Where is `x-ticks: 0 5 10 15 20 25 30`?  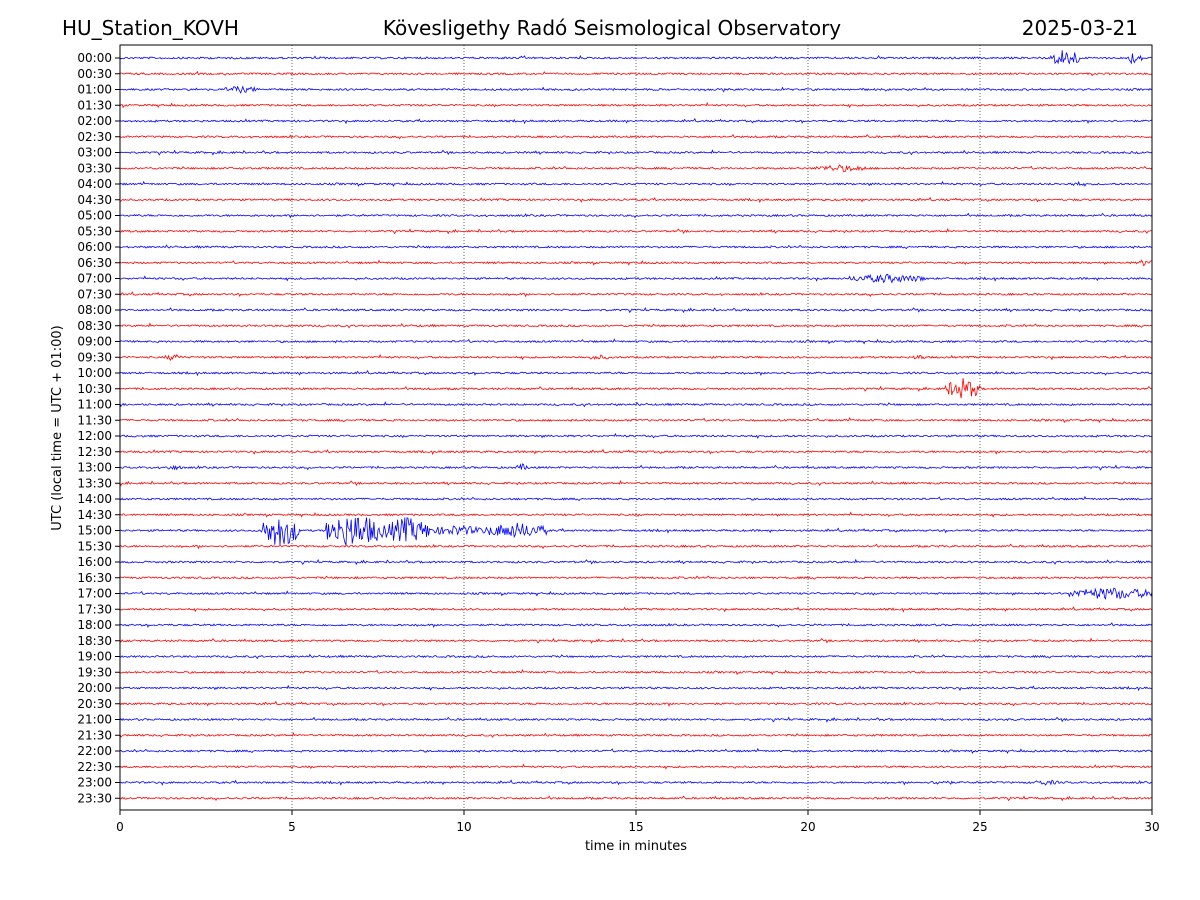 x-ticks: 0 5 10 15 20 25 30 is located at coordinates (638, 822).